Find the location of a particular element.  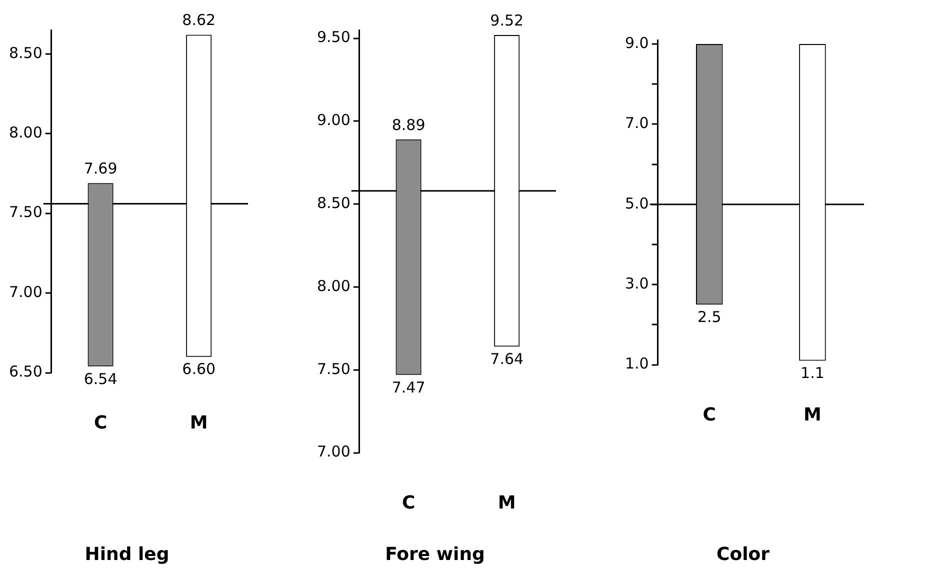

y-tick-label: 7.0 is located at coordinates (636, 123).